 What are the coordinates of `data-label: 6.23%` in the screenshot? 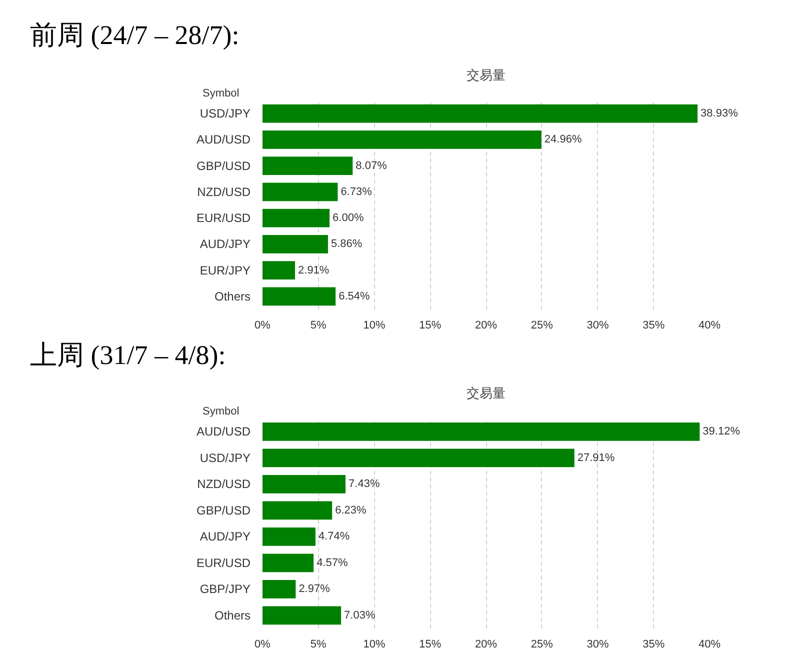 It's located at (351, 510).